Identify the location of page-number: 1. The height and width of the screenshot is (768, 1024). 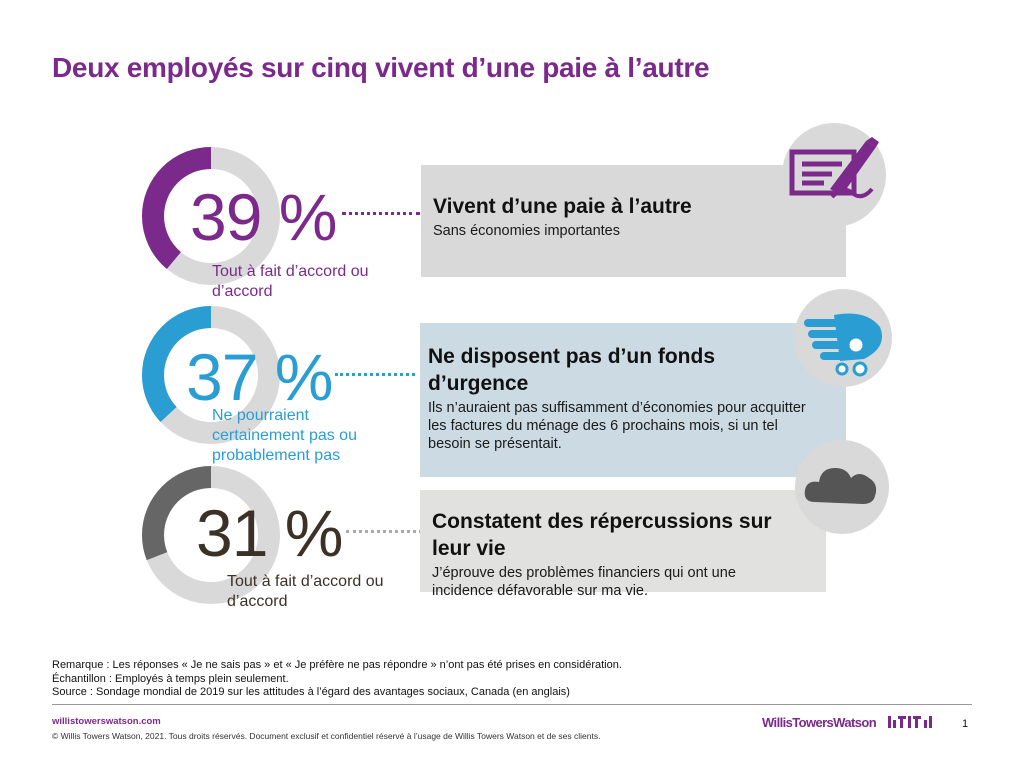
(965, 724).